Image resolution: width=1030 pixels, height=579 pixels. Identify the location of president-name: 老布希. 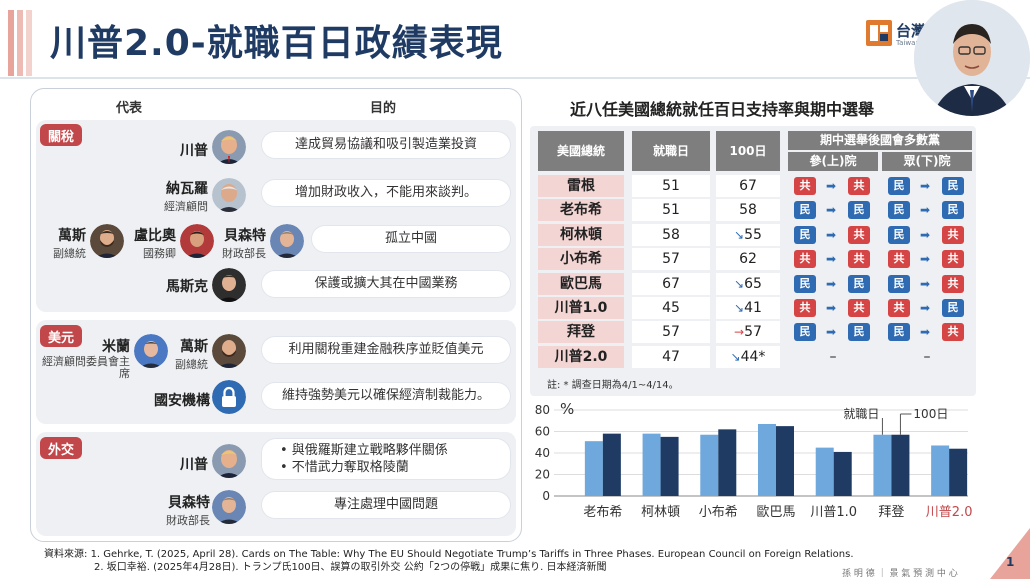
(581, 210).